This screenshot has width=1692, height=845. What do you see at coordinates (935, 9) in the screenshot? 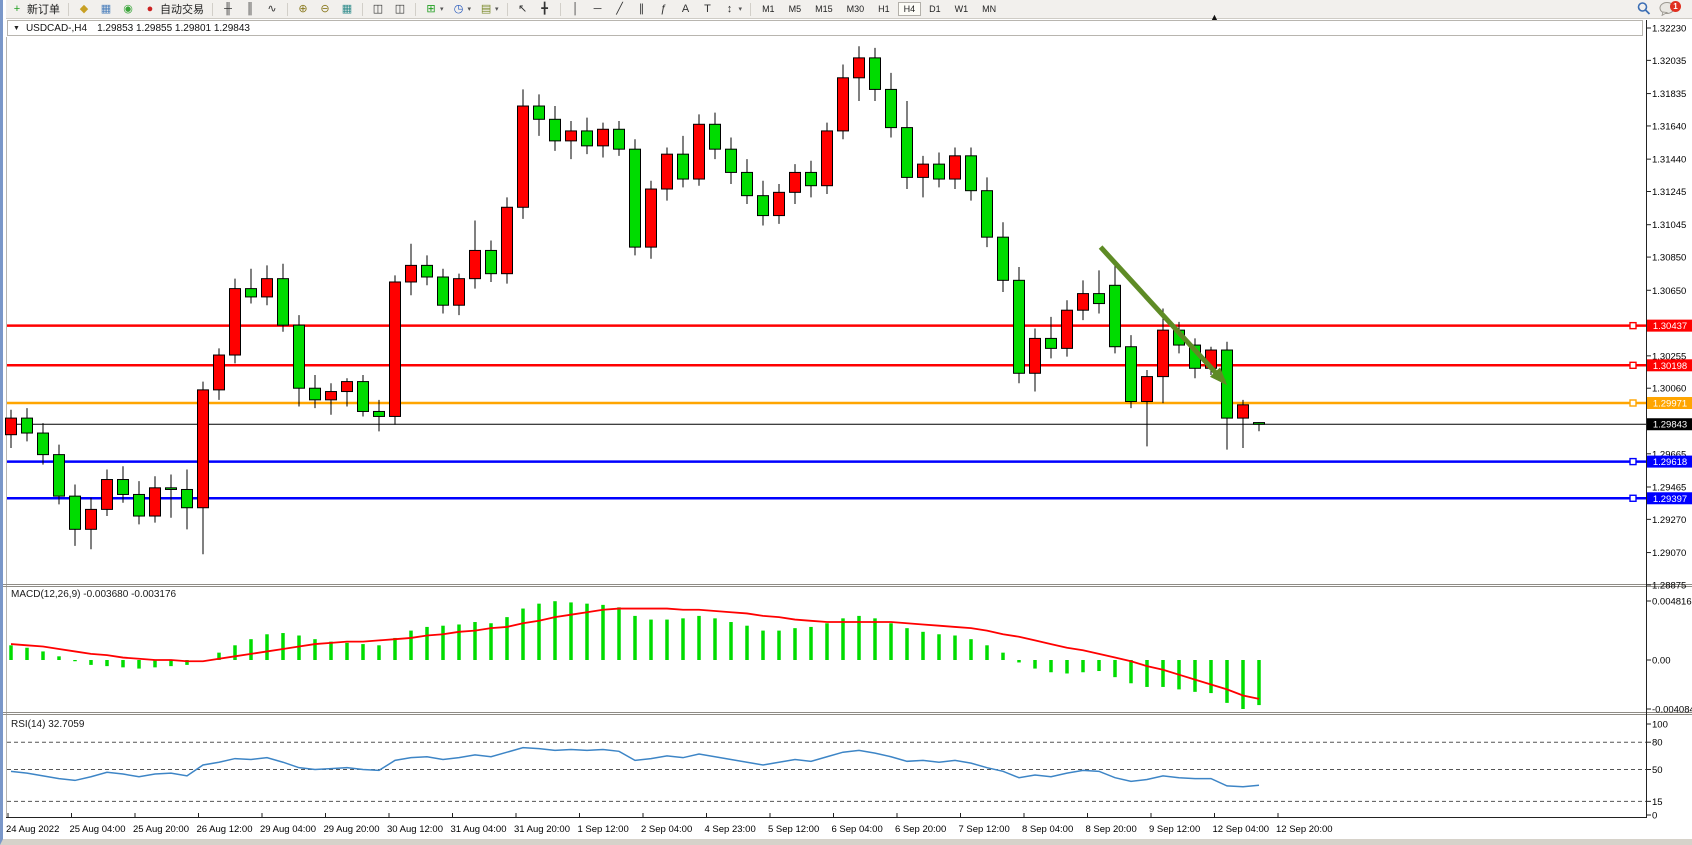
I see `timeframe-d1-button: D1` at bounding box center [935, 9].